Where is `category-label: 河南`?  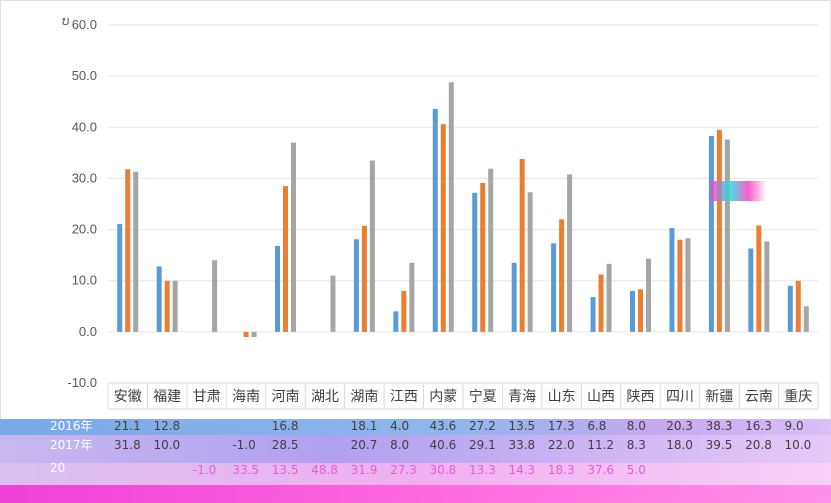 category-label: 河南 is located at coordinates (286, 397).